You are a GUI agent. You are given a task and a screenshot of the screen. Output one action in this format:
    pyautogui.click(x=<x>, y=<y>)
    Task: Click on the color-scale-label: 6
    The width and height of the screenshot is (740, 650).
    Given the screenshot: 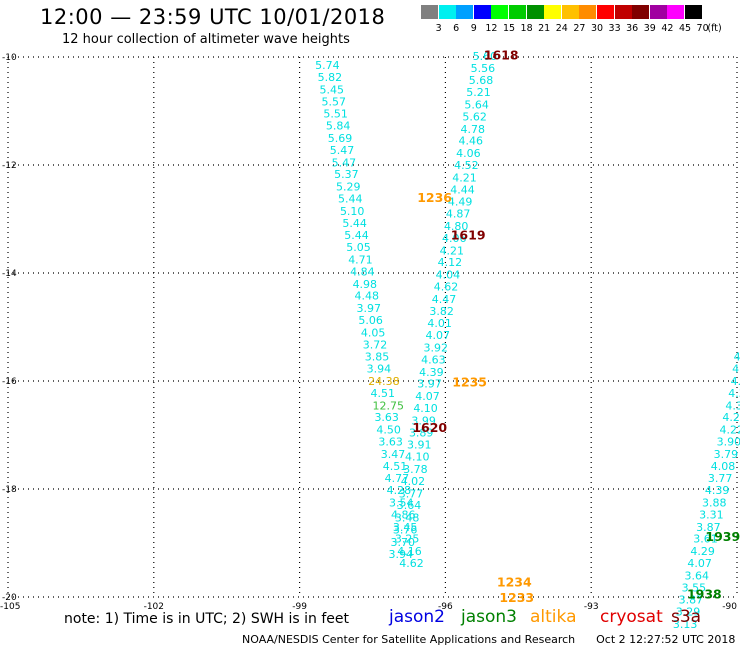 What is the action you would take?
    pyautogui.click(x=456, y=28)
    